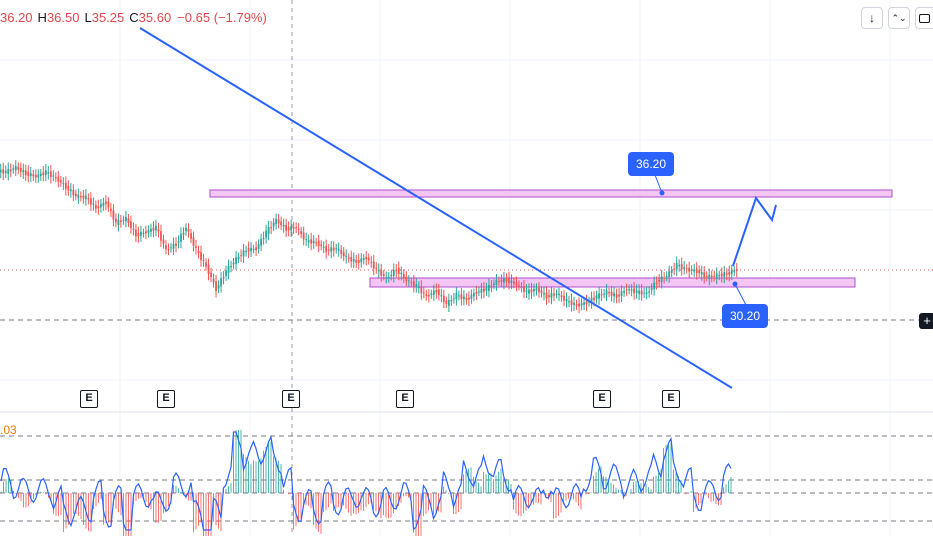 This screenshot has width=933, height=536. What do you see at coordinates (612, 282) in the screenshot?
I see `support-zone` at bounding box center [612, 282].